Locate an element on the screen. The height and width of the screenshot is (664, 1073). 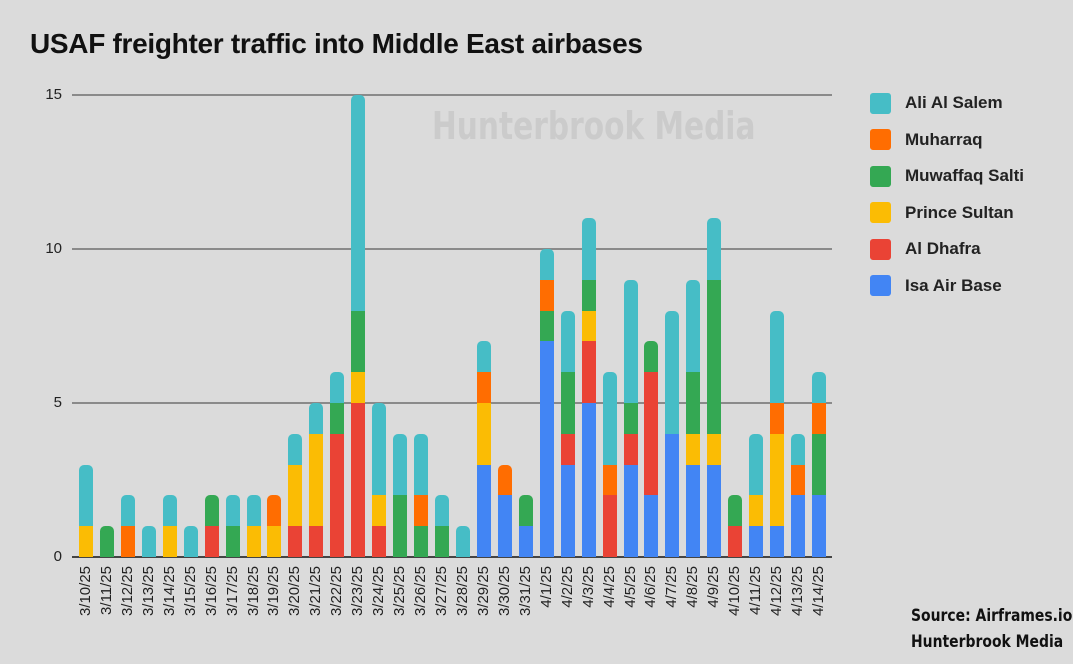
x-tick-label: 3/23/25 is located at coordinates (358, 591).